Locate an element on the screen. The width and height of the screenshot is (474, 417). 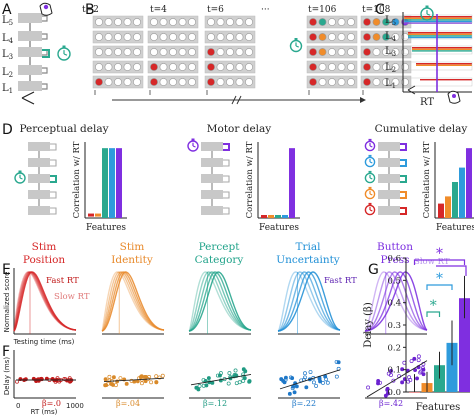
feature-title-line1: Percept is located at coordinates (220, 247).